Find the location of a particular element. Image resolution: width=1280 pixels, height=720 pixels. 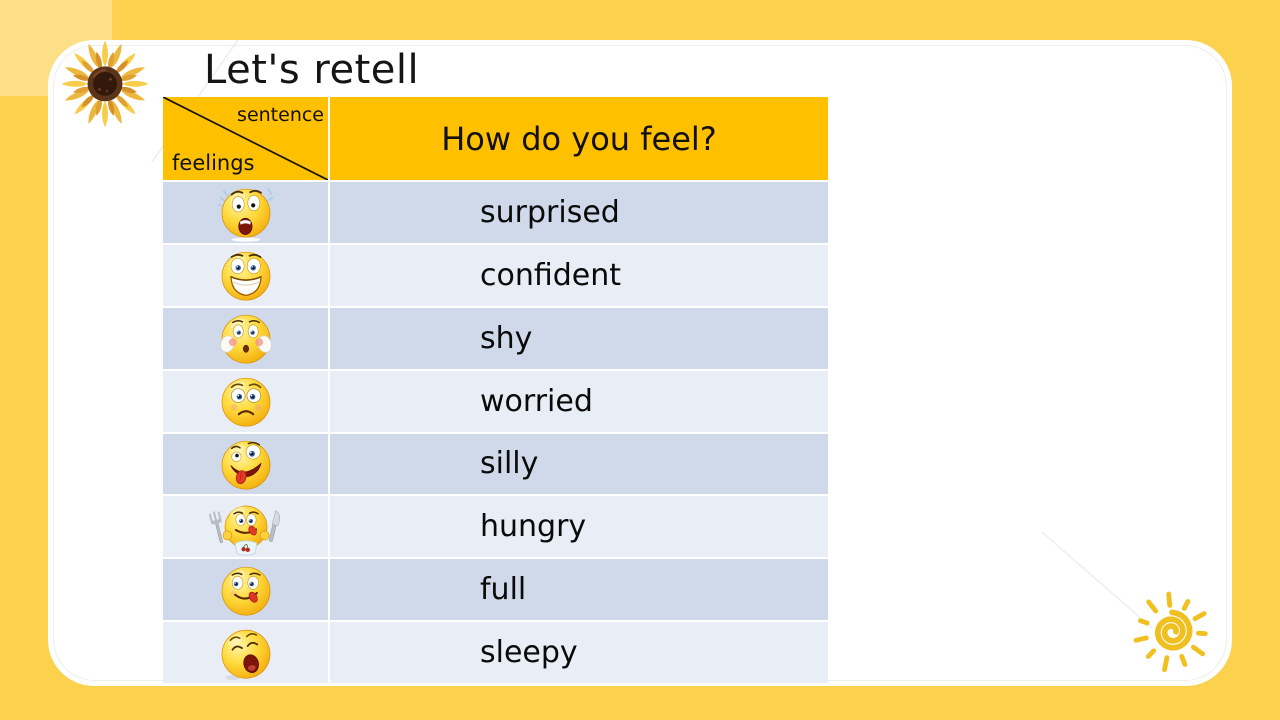

feeling-label: full is located at coordinates (503, 590).